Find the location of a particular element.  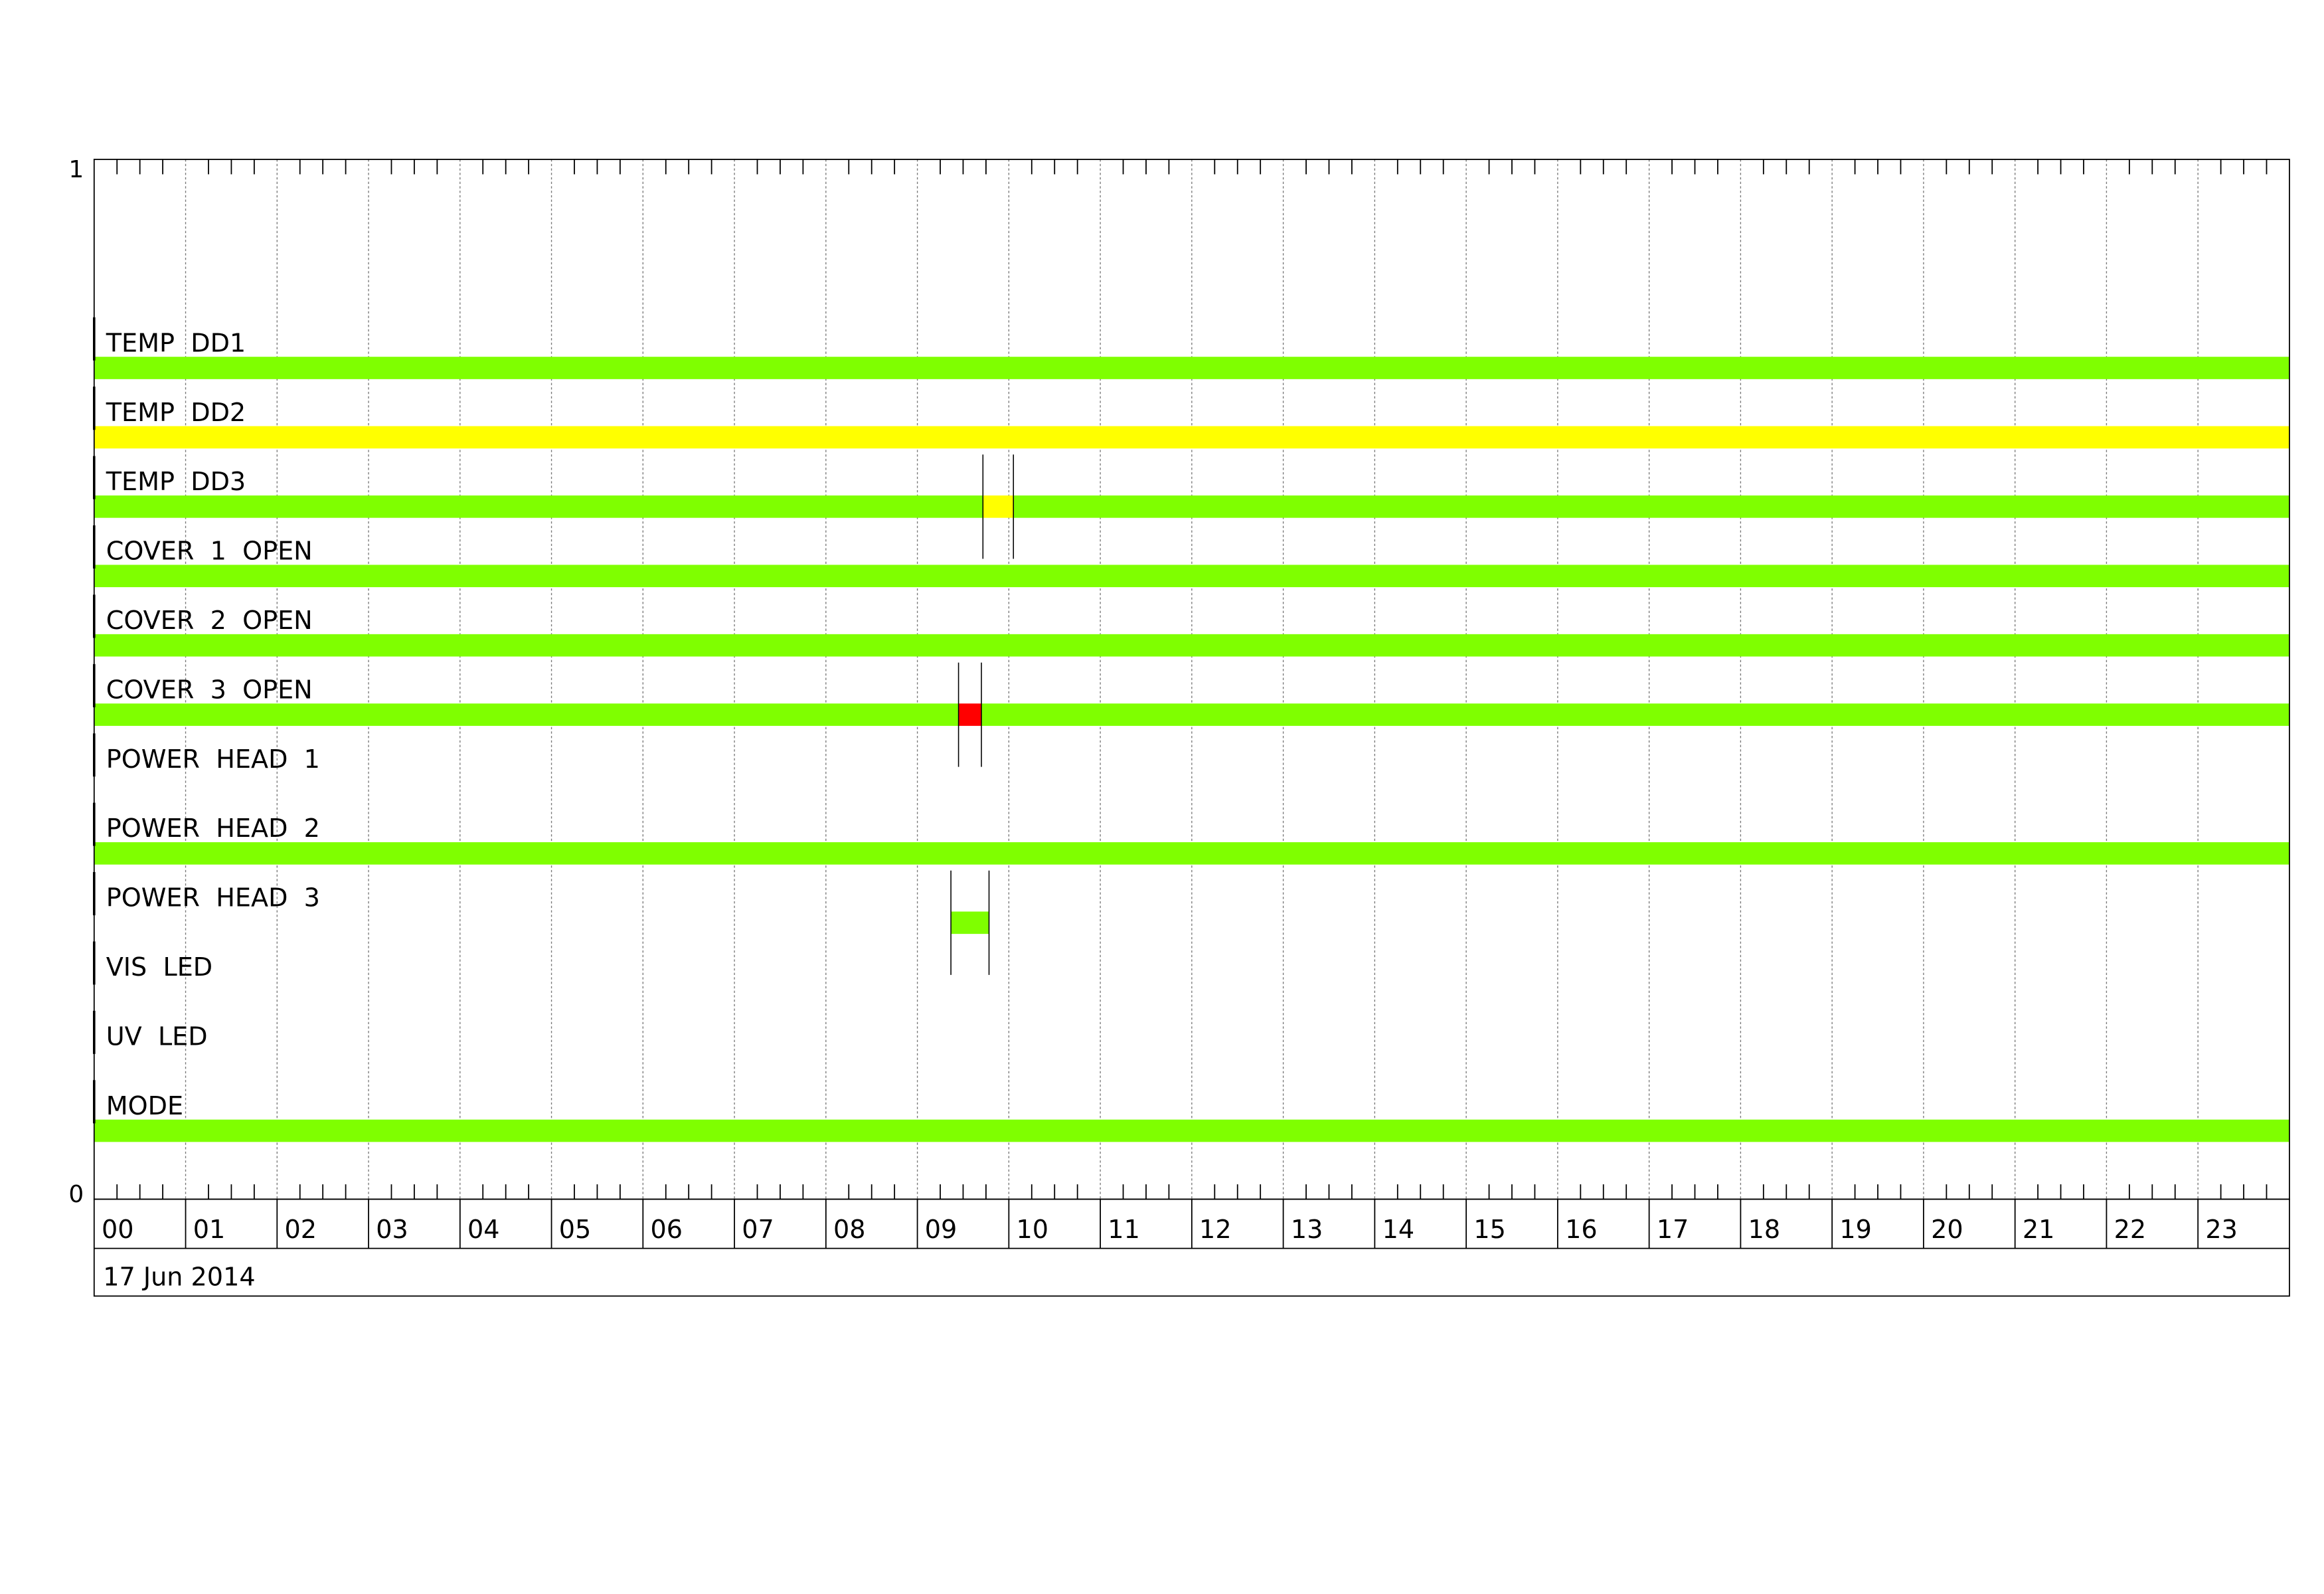

x-tick-label: 09 is located at coordinates (941, 1229).